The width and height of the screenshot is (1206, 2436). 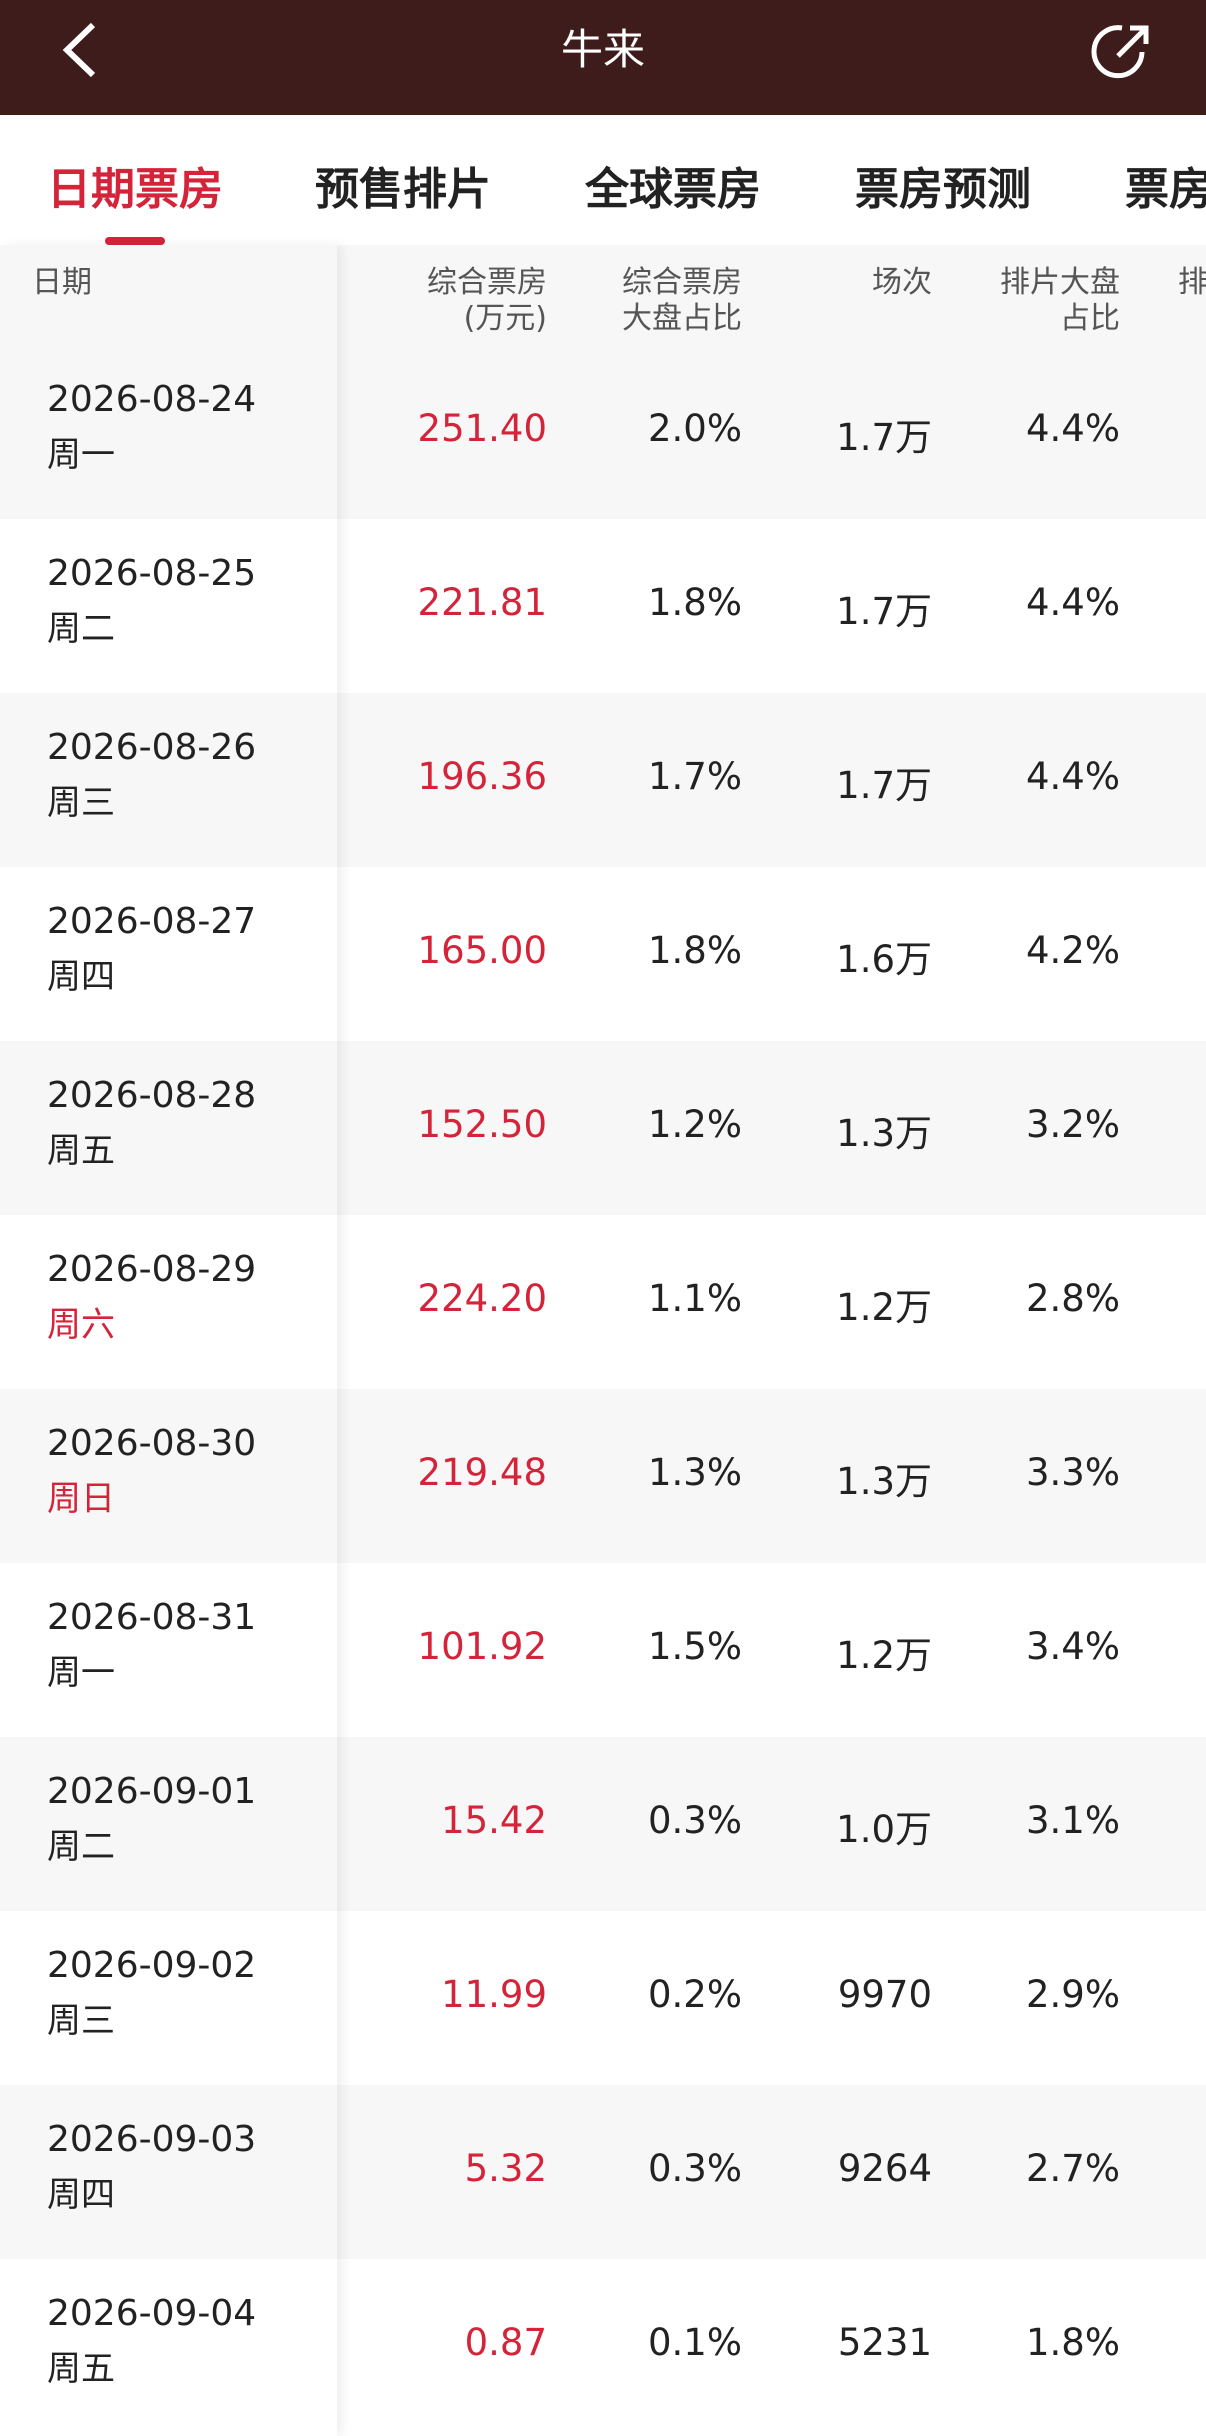 I want to click on tab-indicator, so click(x=135, y=241).